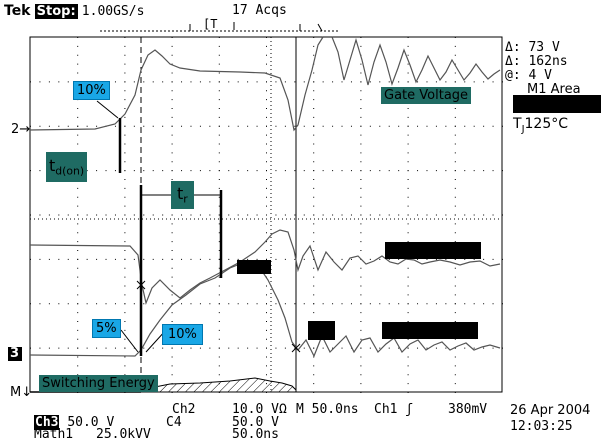 Image resolution: width=603 pixels, height=445 pixels. What do you see at coordinates (210, 24) in the screenshot?
I see `trigger-position-marker: [T` at bounding box center [210, 24].